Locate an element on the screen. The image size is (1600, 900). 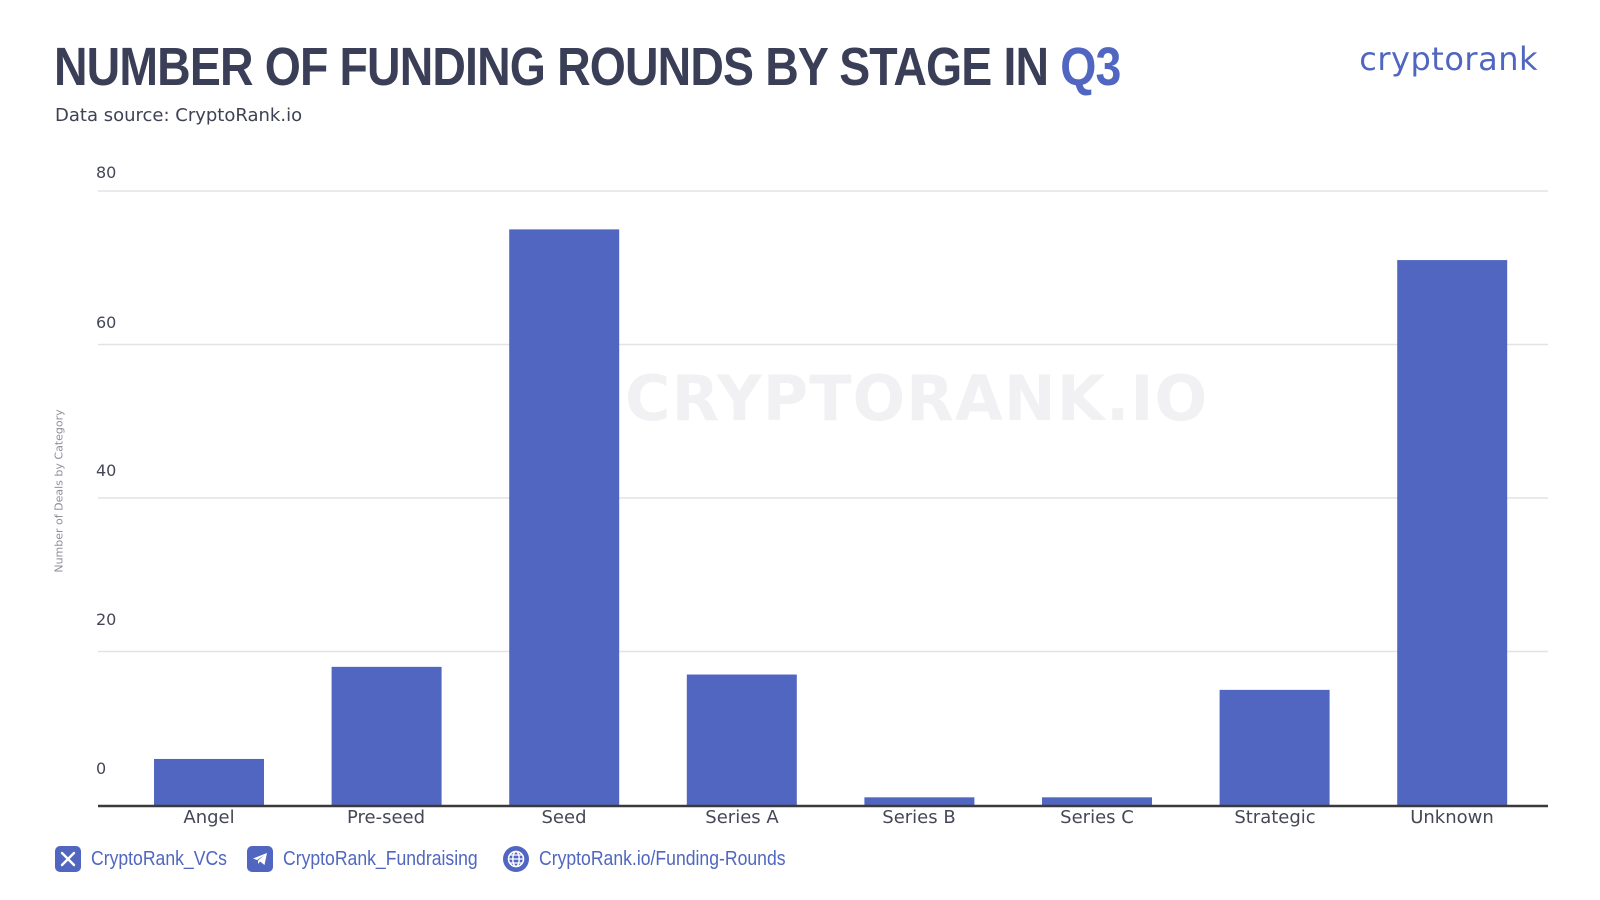
footer-x-label: CryptoRank_VCs is located at coordinates (159, 858).